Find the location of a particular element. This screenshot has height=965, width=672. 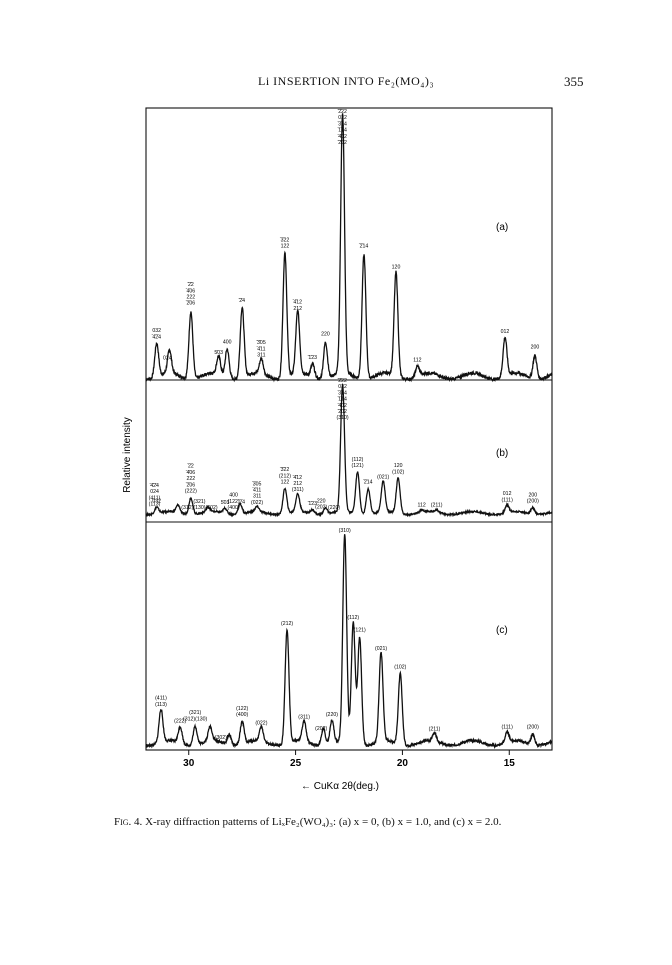

peak-label: 200 is located at coordinates (535, 348).